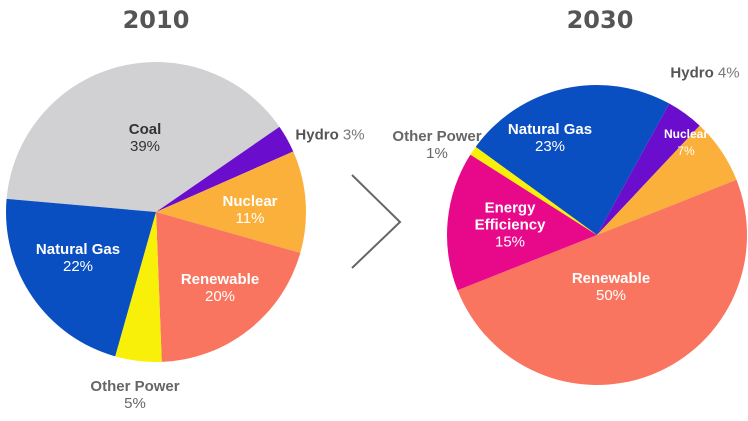 This screenshot has width=748, height=421. What do you see at coordinates (220, 296) in the screenshot?
I see `slice-percent: 20%` at bounding box center [220, 296].